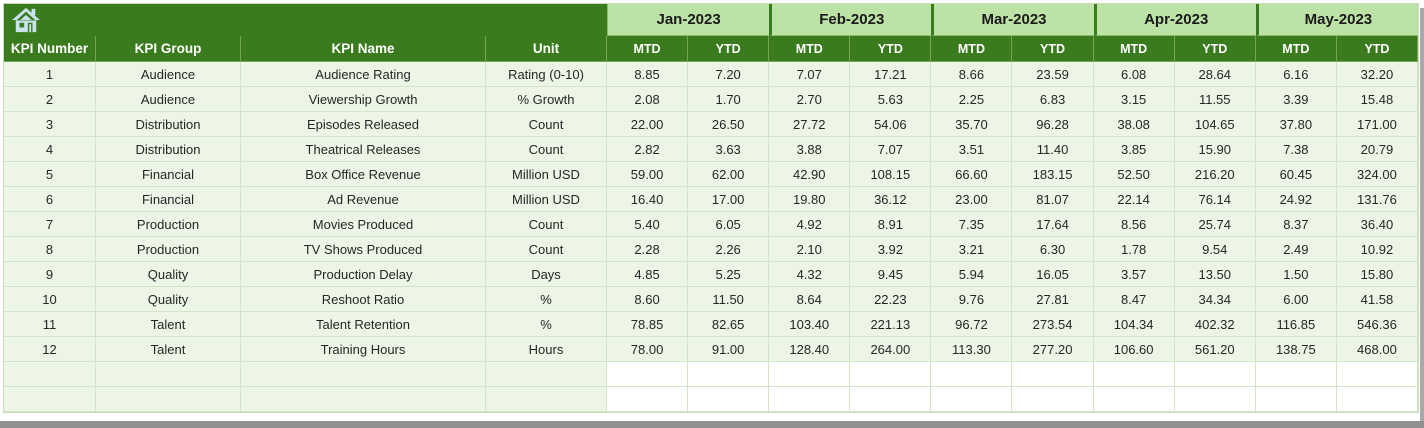 The image size is (1424, 428). What do you see at coordinates (546, 49) in the screenshot?
I see `col-header-unit: Unit` at bounding box center [546, 49].